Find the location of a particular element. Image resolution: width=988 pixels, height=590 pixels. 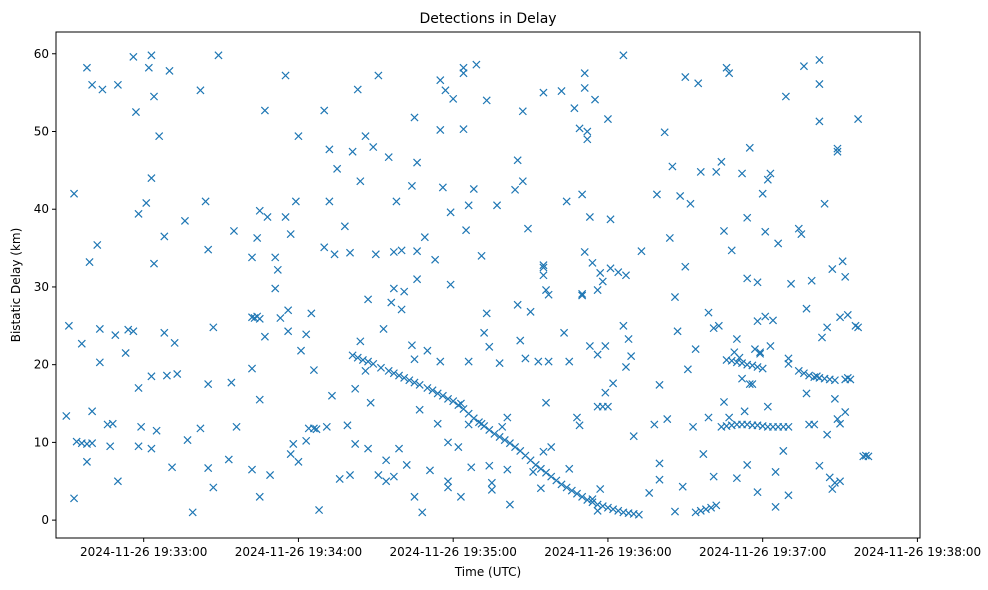

y-tick-label: 40 is located at coordinates (41, 209).